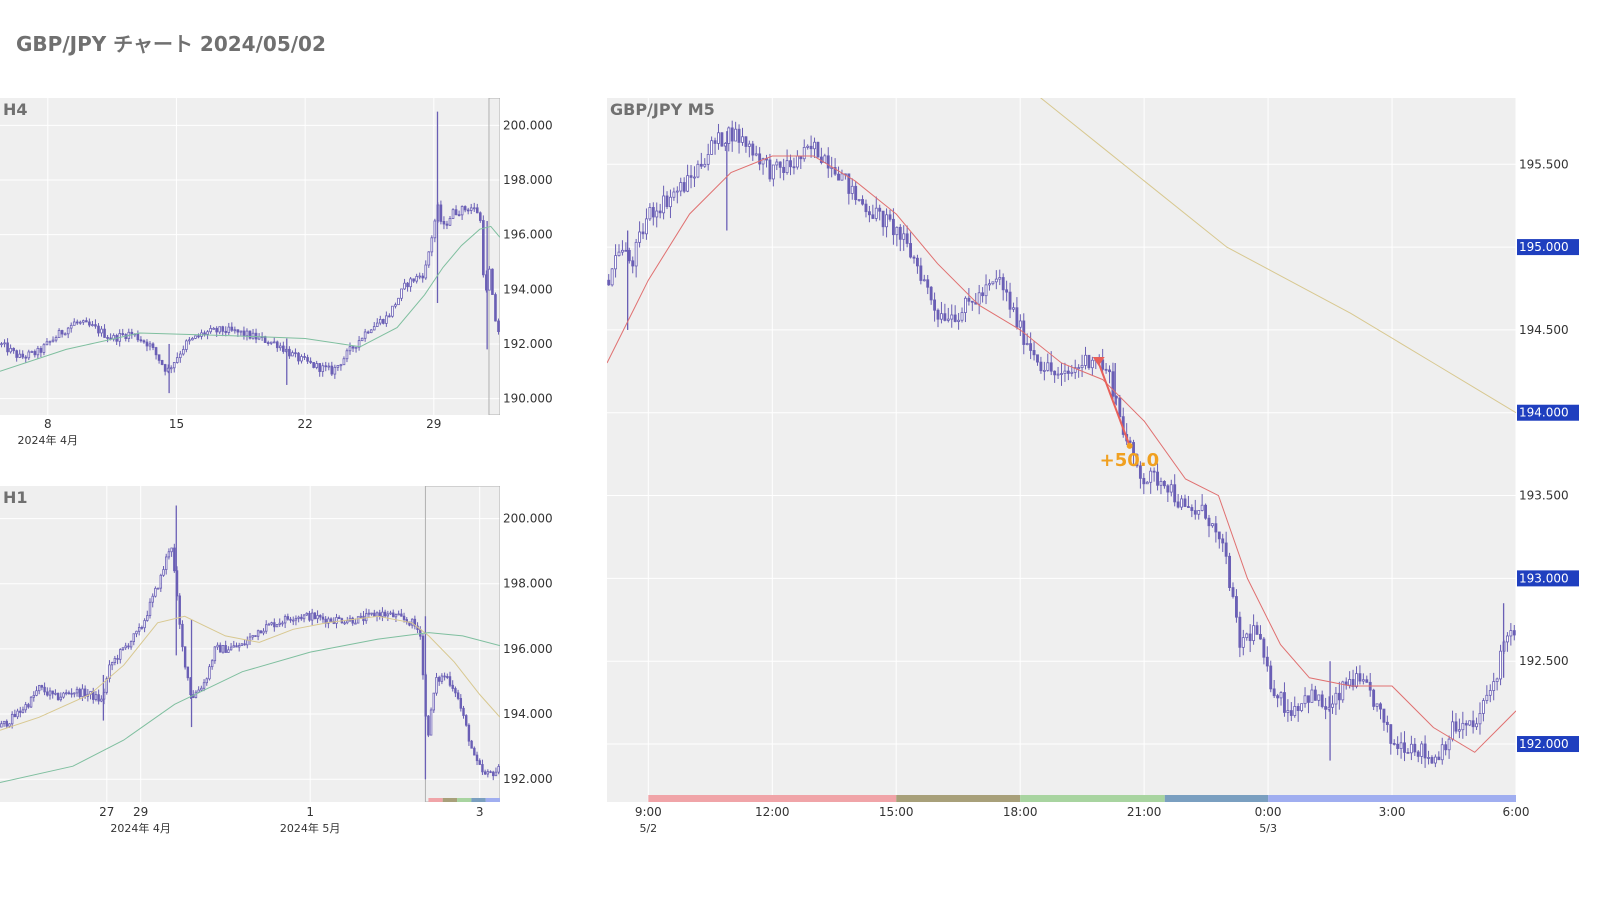 The image size is (1600, 900). Describe the element at coordinates (528, 779) in the screenshot. I see `h1-y-tick-label: 192.000` at that location.